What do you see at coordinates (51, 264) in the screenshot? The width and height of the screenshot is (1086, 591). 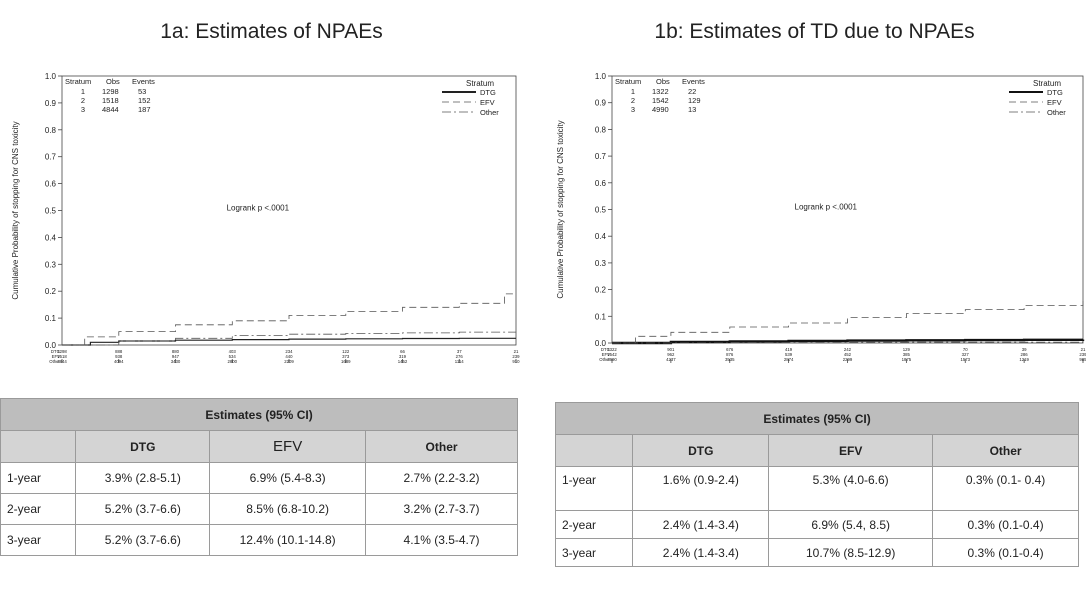 I see `y-tick-label: 0.3` at bounding box center [51, 264].